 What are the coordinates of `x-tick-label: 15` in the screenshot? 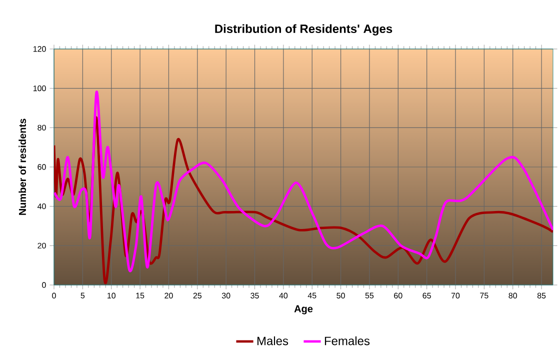 It's located at (140, 295).